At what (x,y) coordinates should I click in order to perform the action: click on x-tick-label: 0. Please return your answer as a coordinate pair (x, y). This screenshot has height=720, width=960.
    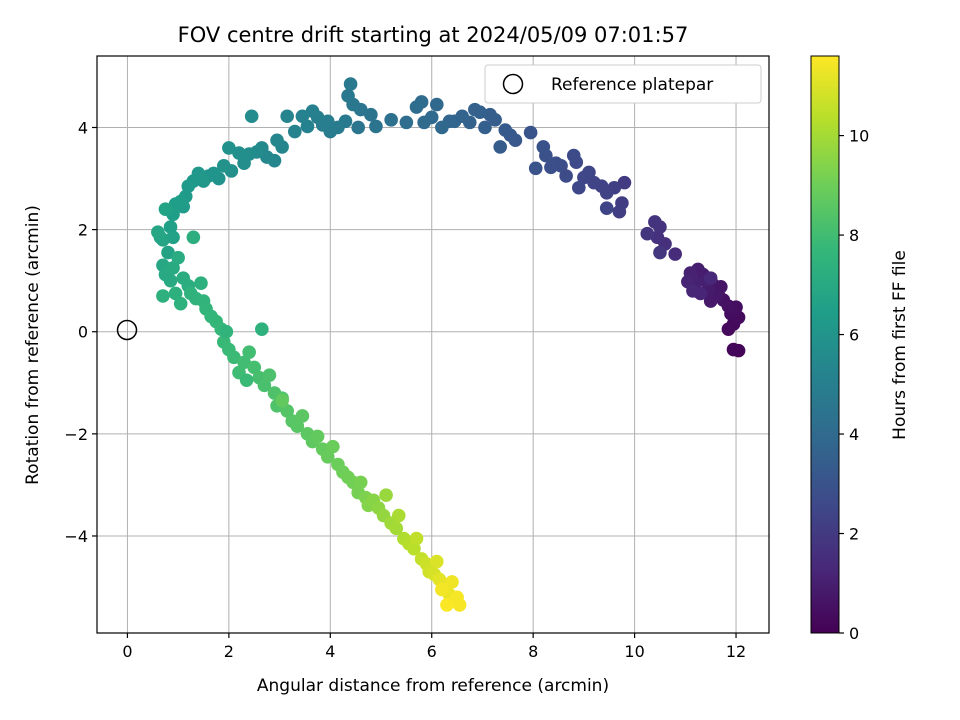
    Looking at the image, I should click on (127, 651).